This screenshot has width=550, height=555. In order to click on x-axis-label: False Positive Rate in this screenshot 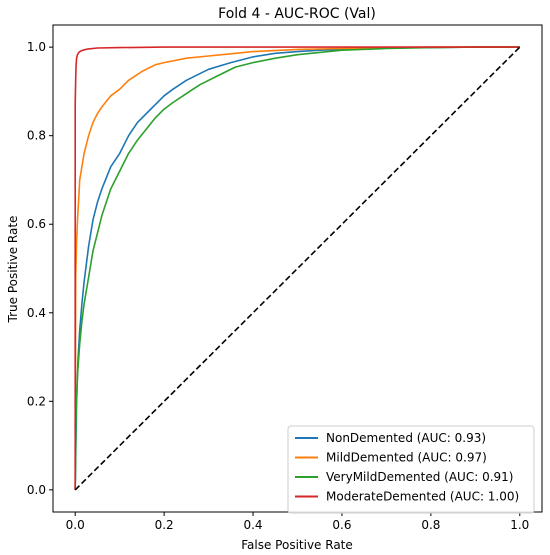, I will do `click(297, 545)`.